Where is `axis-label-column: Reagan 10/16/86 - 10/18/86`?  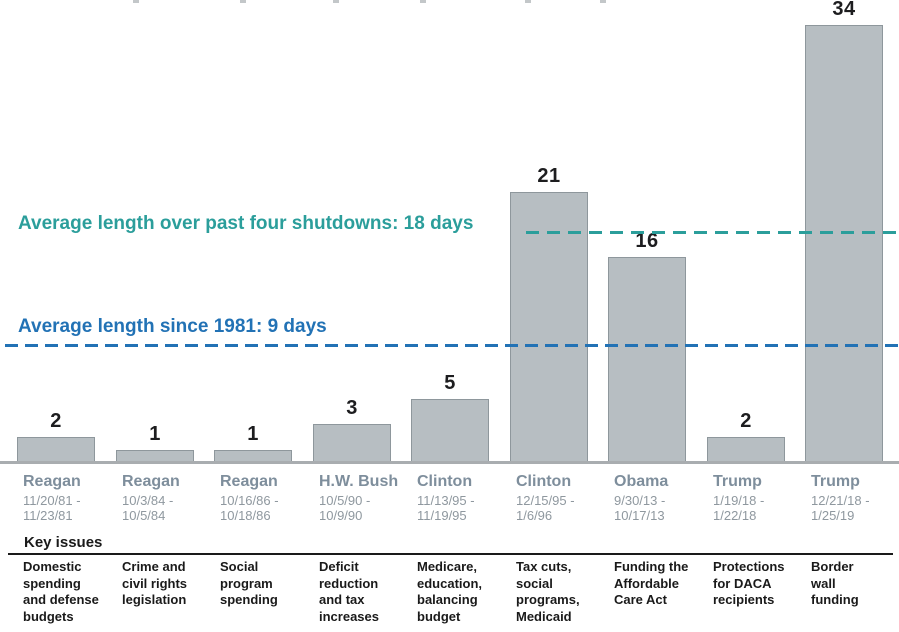 axis-label-column: Reagan 10/16/86 - 10/18/86 is located at coordinates (267, 498).